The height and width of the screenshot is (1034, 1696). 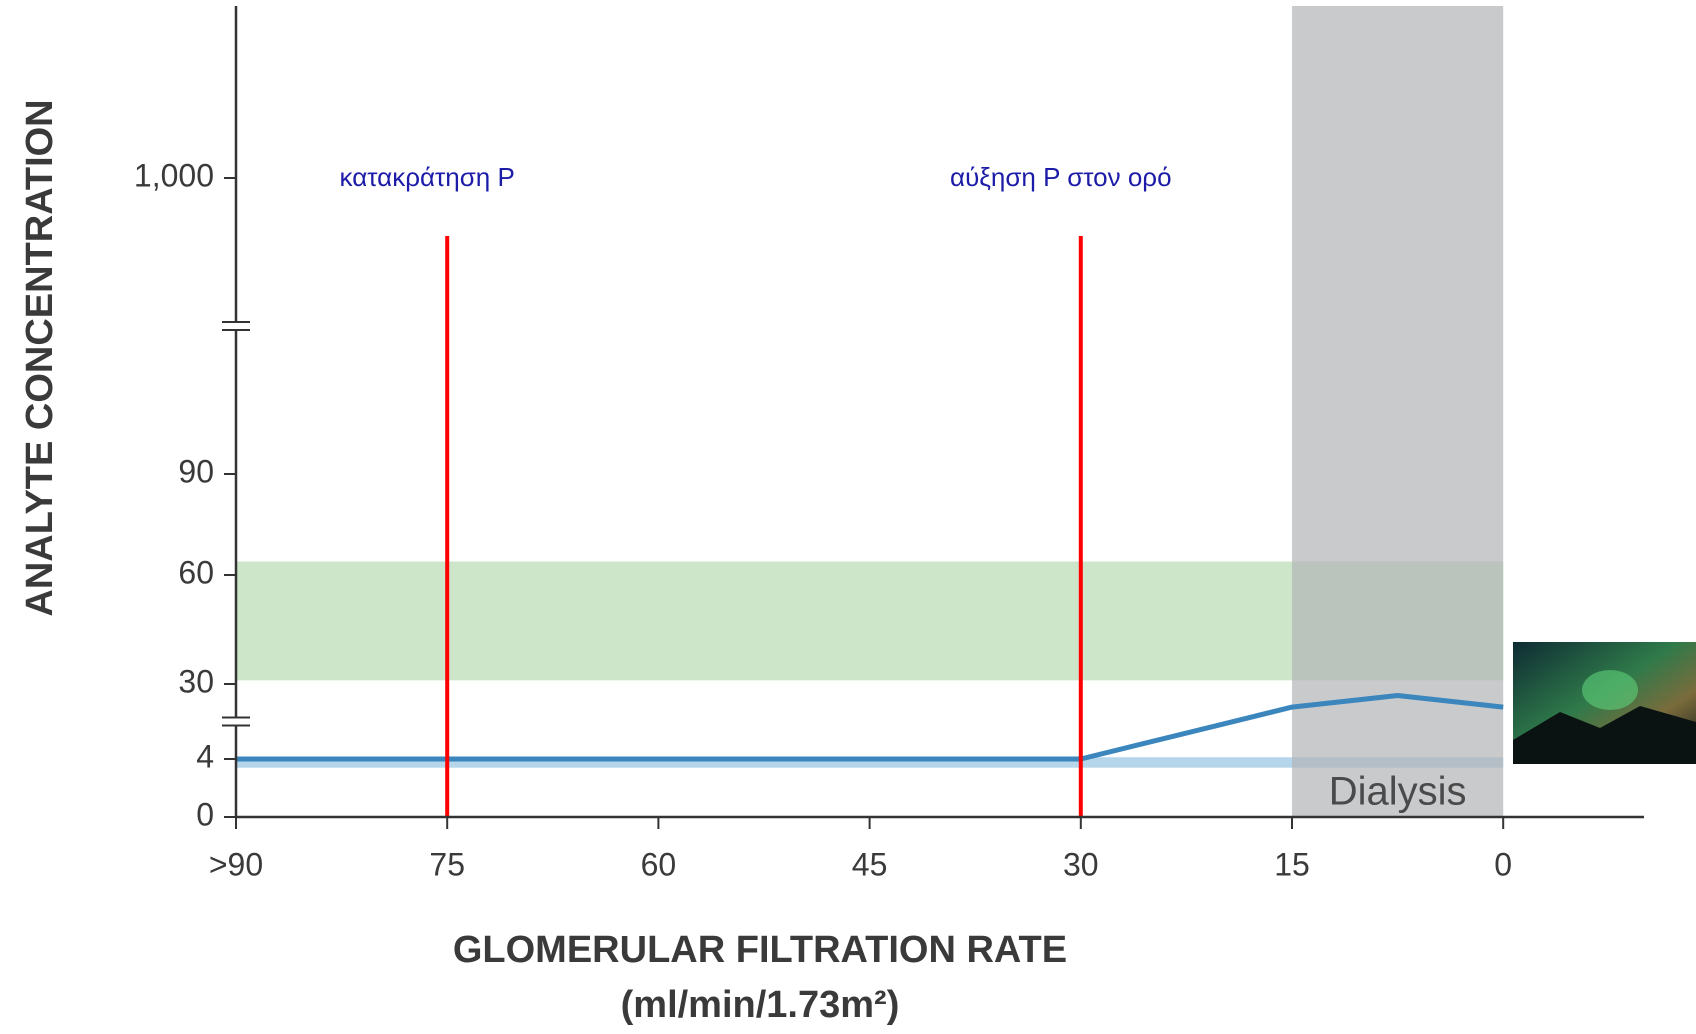 What do you see at coordinates (1061, 177) in the screenshot?
I see `marker-annotation: αύξηση P στον ορό` at bounding box center [1061, 177].